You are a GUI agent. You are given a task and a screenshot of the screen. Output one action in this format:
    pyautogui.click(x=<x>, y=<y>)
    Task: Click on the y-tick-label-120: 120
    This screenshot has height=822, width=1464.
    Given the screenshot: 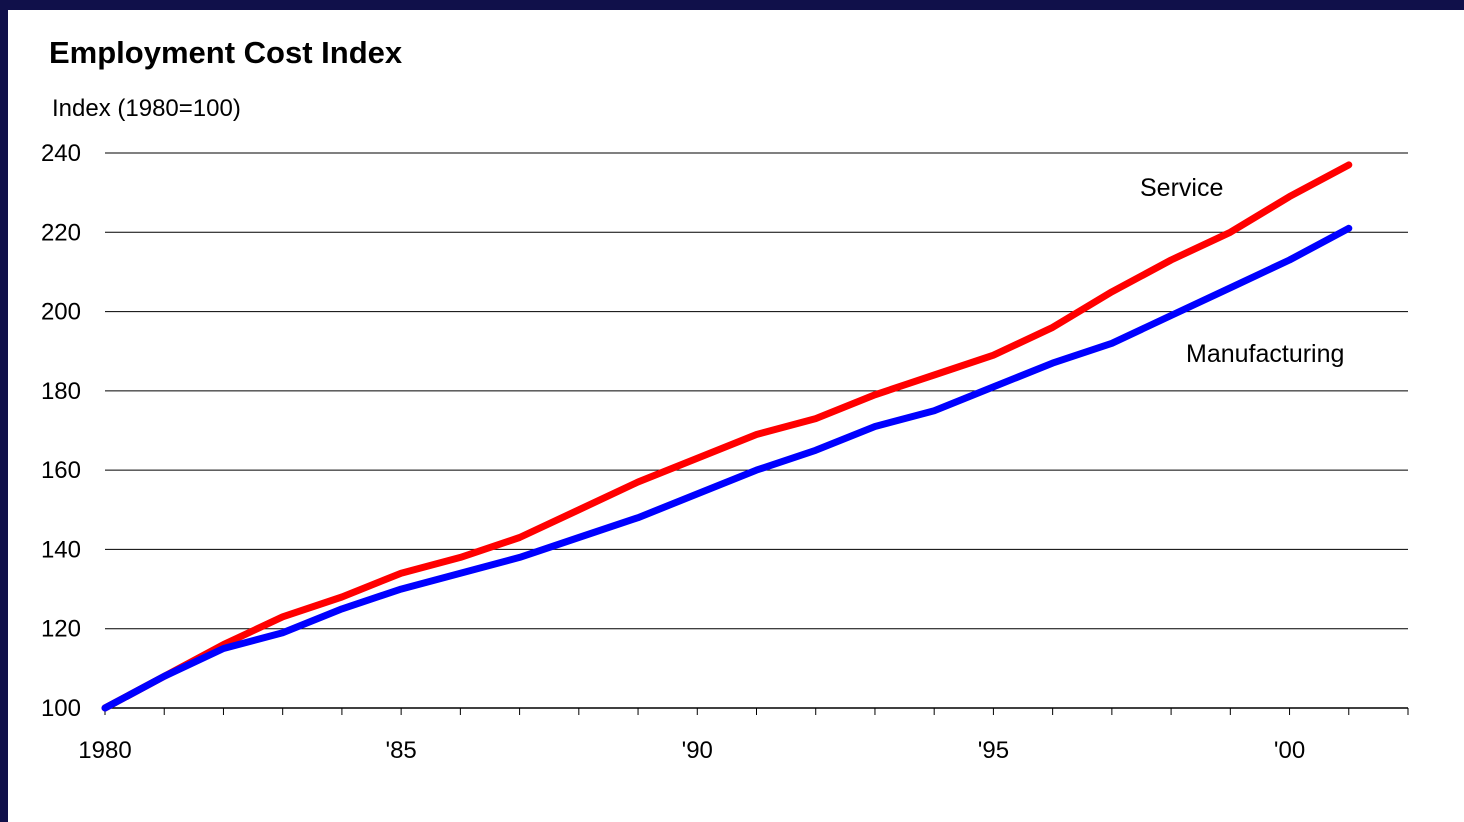 What is the action you would take?
    pyautogui.click(x=61, y=629)
    